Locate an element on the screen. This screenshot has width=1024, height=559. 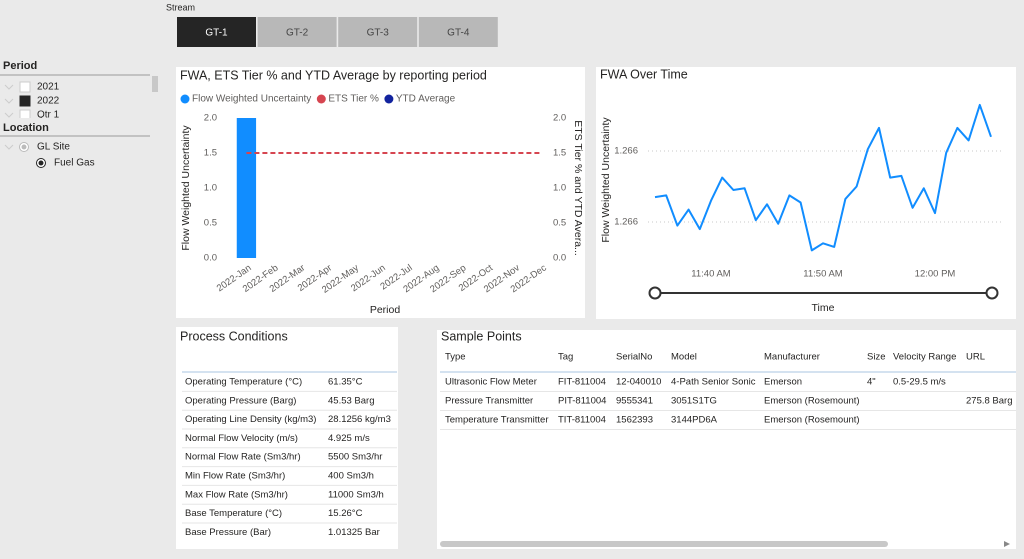
scrollbar is located at coordinates (155, 84).